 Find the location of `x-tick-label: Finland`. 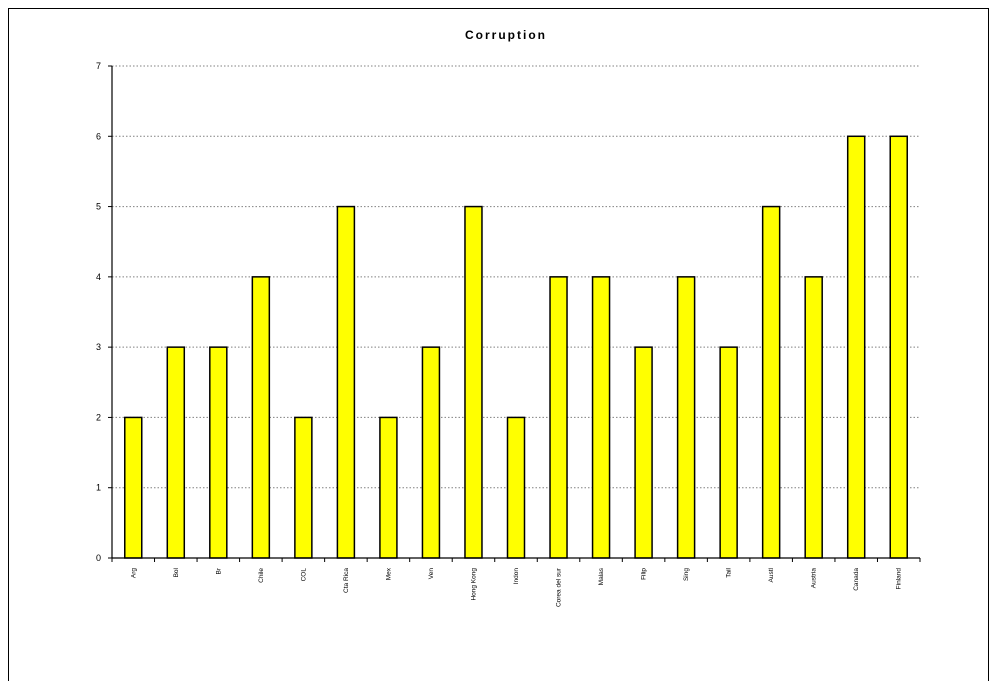

x-tick-label: Finland is located at coordinates (899, 579).